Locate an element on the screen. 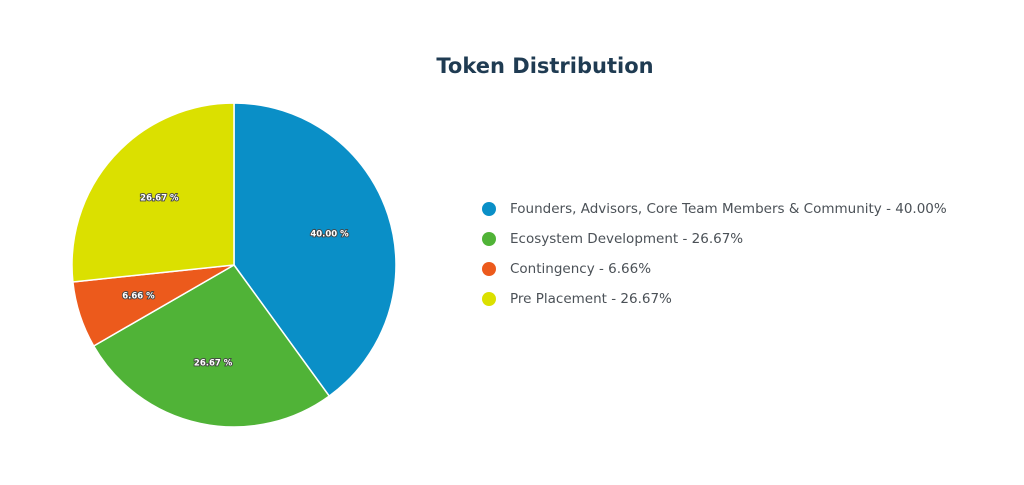 The image size is (1024, 485). pie-slice-pre-placement is located at coordinates (153, 192).